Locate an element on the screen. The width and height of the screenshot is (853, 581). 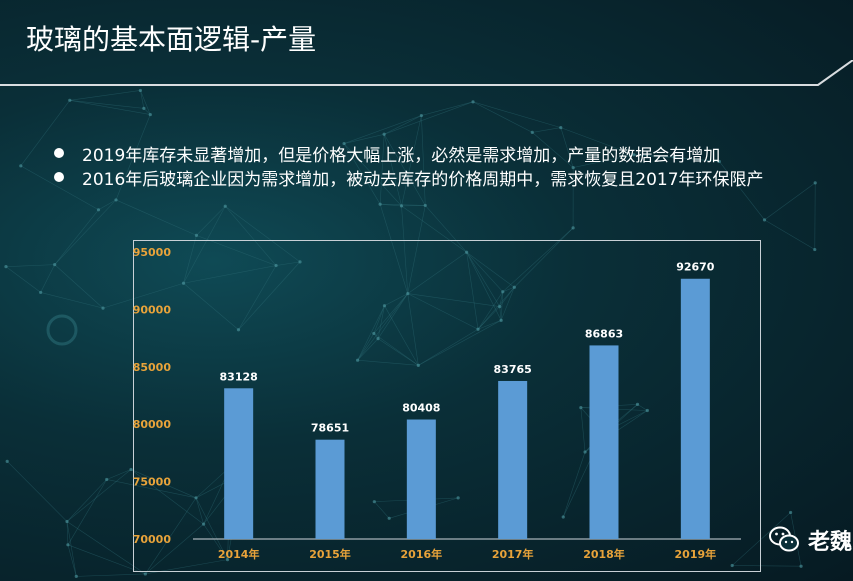
watermark: 老魏 is located at coordinates (810, 540).